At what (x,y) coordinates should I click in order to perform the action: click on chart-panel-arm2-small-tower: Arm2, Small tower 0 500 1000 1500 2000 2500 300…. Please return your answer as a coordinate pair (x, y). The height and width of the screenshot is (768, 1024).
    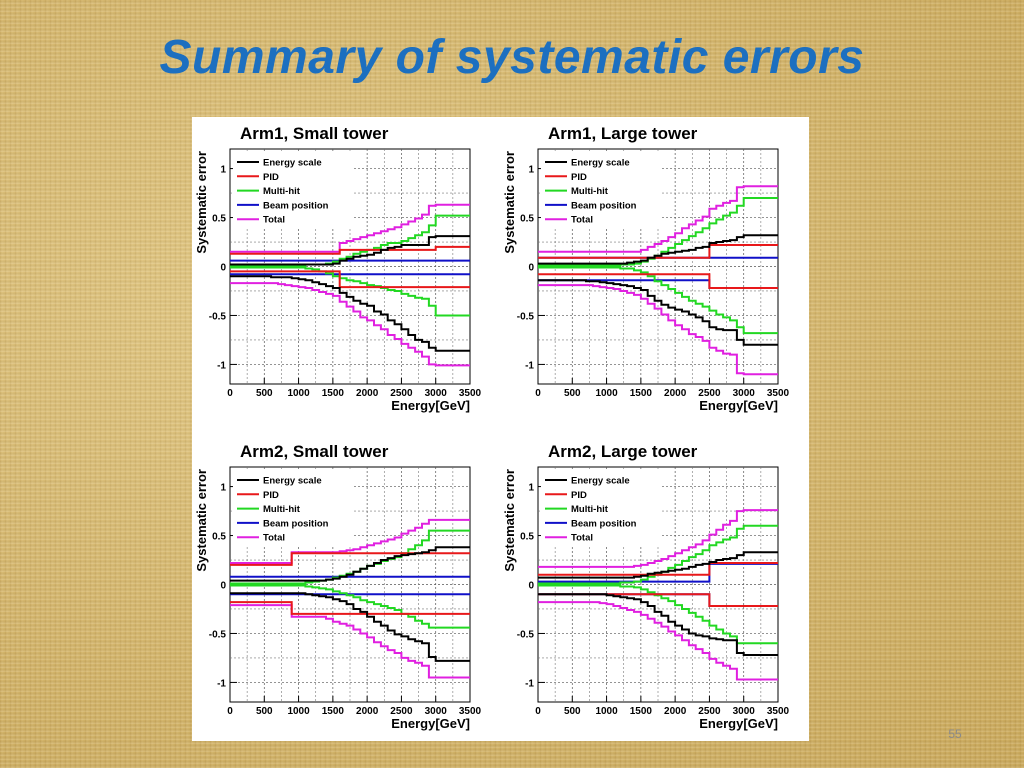
    Looking at the image, I should click on (338, 586).